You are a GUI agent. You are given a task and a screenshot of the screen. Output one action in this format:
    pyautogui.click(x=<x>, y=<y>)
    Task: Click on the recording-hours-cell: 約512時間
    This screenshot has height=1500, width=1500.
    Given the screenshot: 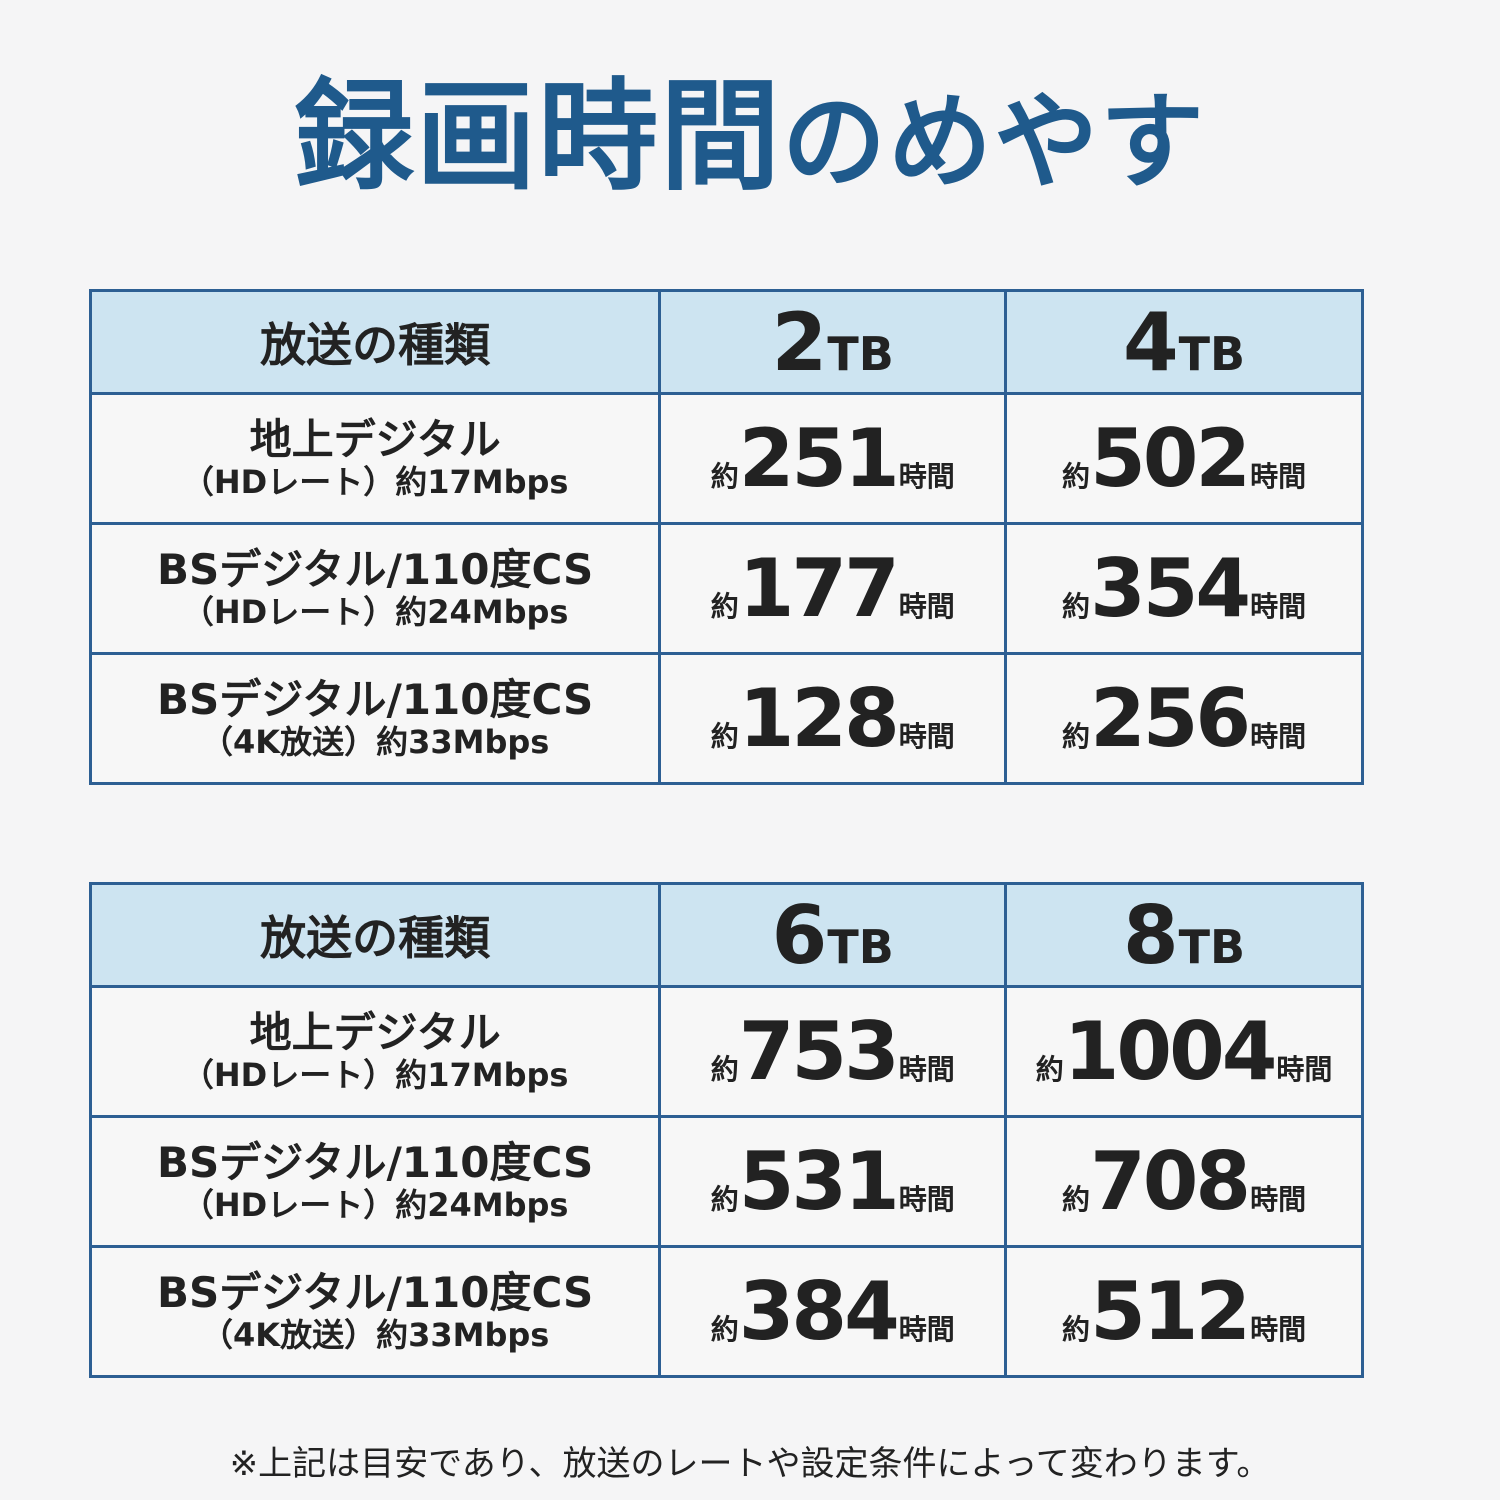 What is the action you would take?
    pyautogui.click(x=1184, y=1311)
    